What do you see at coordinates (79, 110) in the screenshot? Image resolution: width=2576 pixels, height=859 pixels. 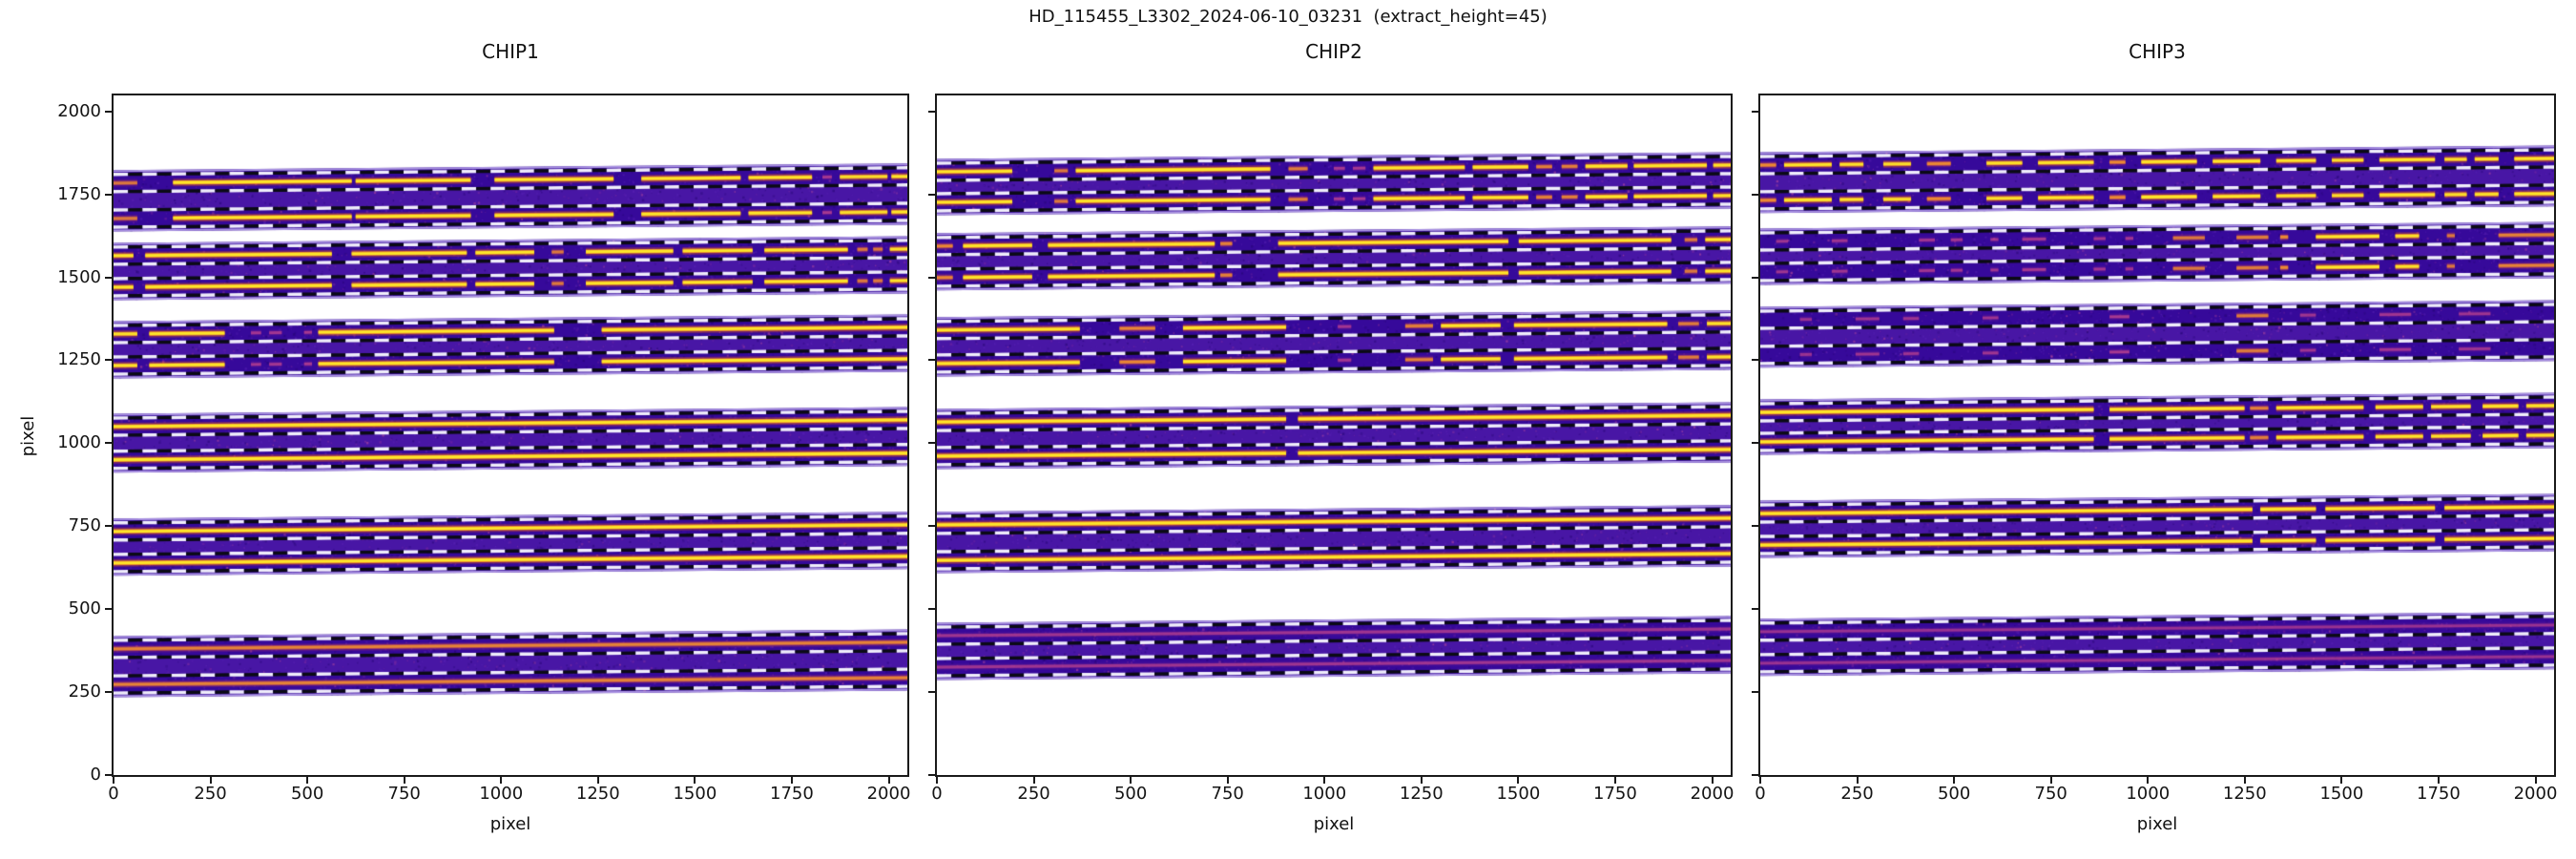 I see `y-tick-label: 2000` at bounding box center [79, 110].